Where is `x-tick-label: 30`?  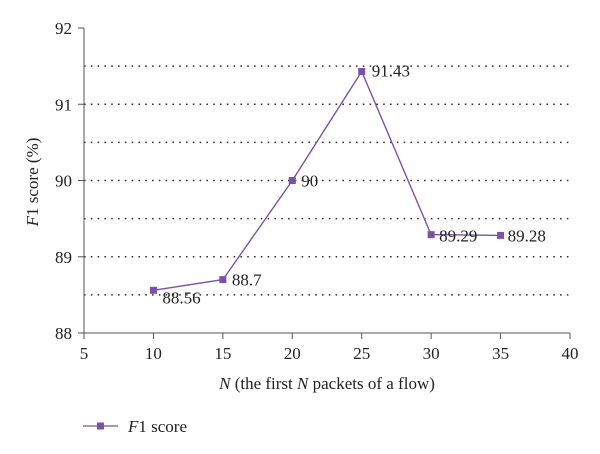
x-tick-label: 30 is located at coordinates (431, 353).